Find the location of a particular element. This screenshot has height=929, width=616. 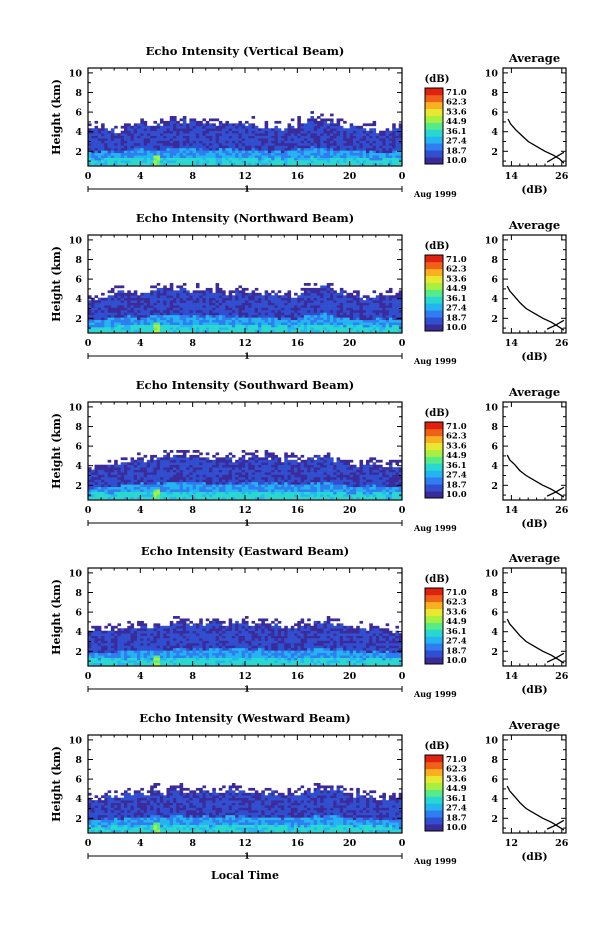

panel-title: Echo Intensity (Southward Beam) is located at coordinates (245, 385).